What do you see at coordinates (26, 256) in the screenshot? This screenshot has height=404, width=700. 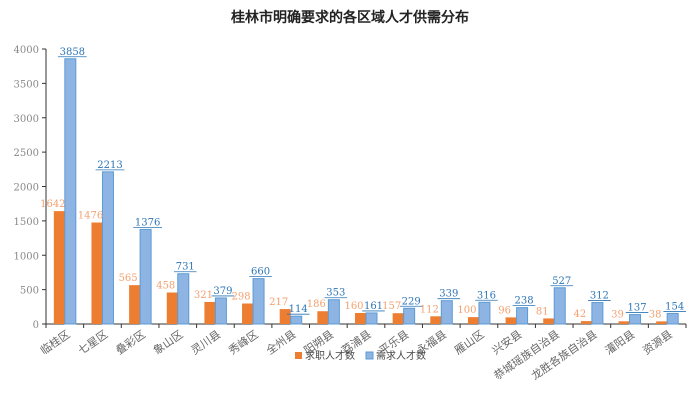 I see `y-tick-label: 1000` at bounding box center [26, 256].